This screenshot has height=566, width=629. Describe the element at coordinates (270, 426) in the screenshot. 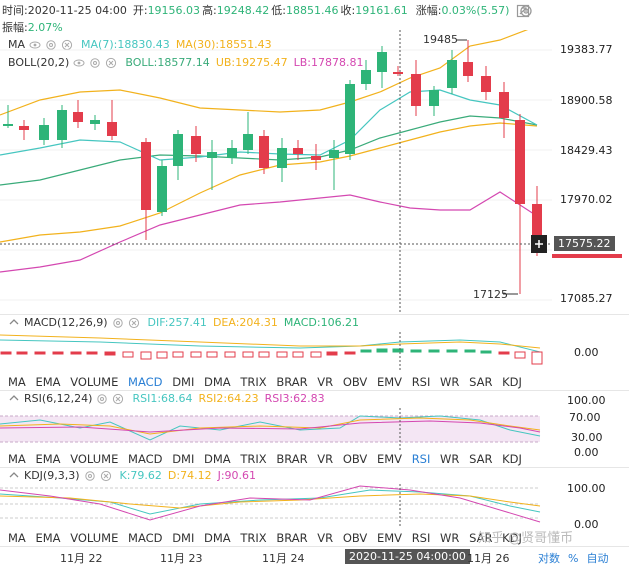

I see `rsi2-line` at that location.